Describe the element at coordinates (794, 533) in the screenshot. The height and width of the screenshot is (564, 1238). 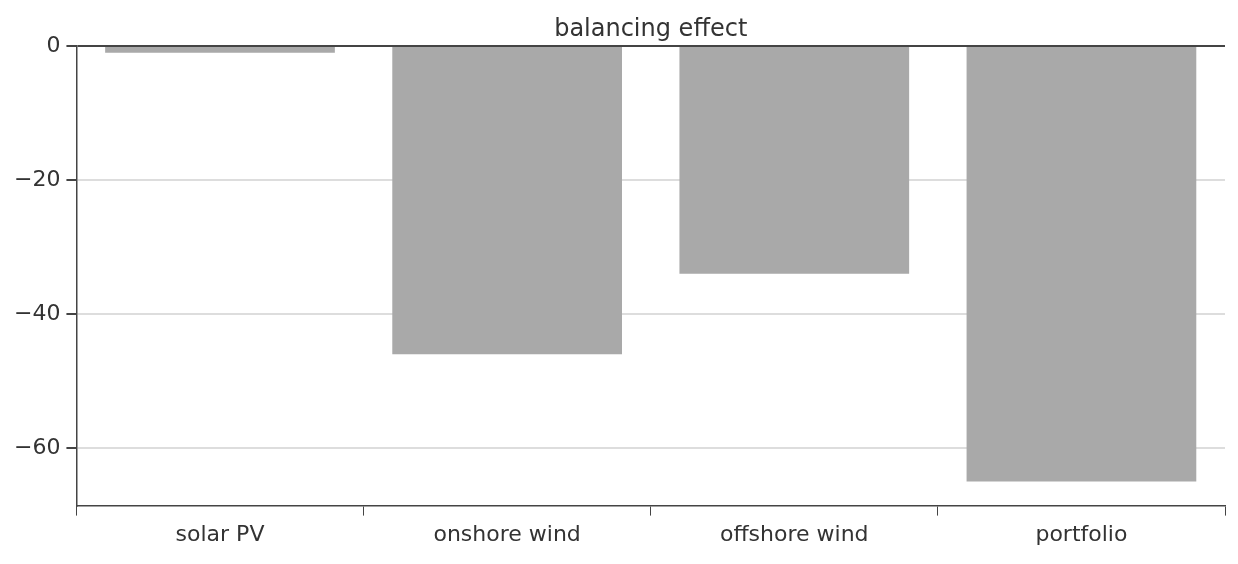
I see `x-tick-label: offshore wind` at that location.